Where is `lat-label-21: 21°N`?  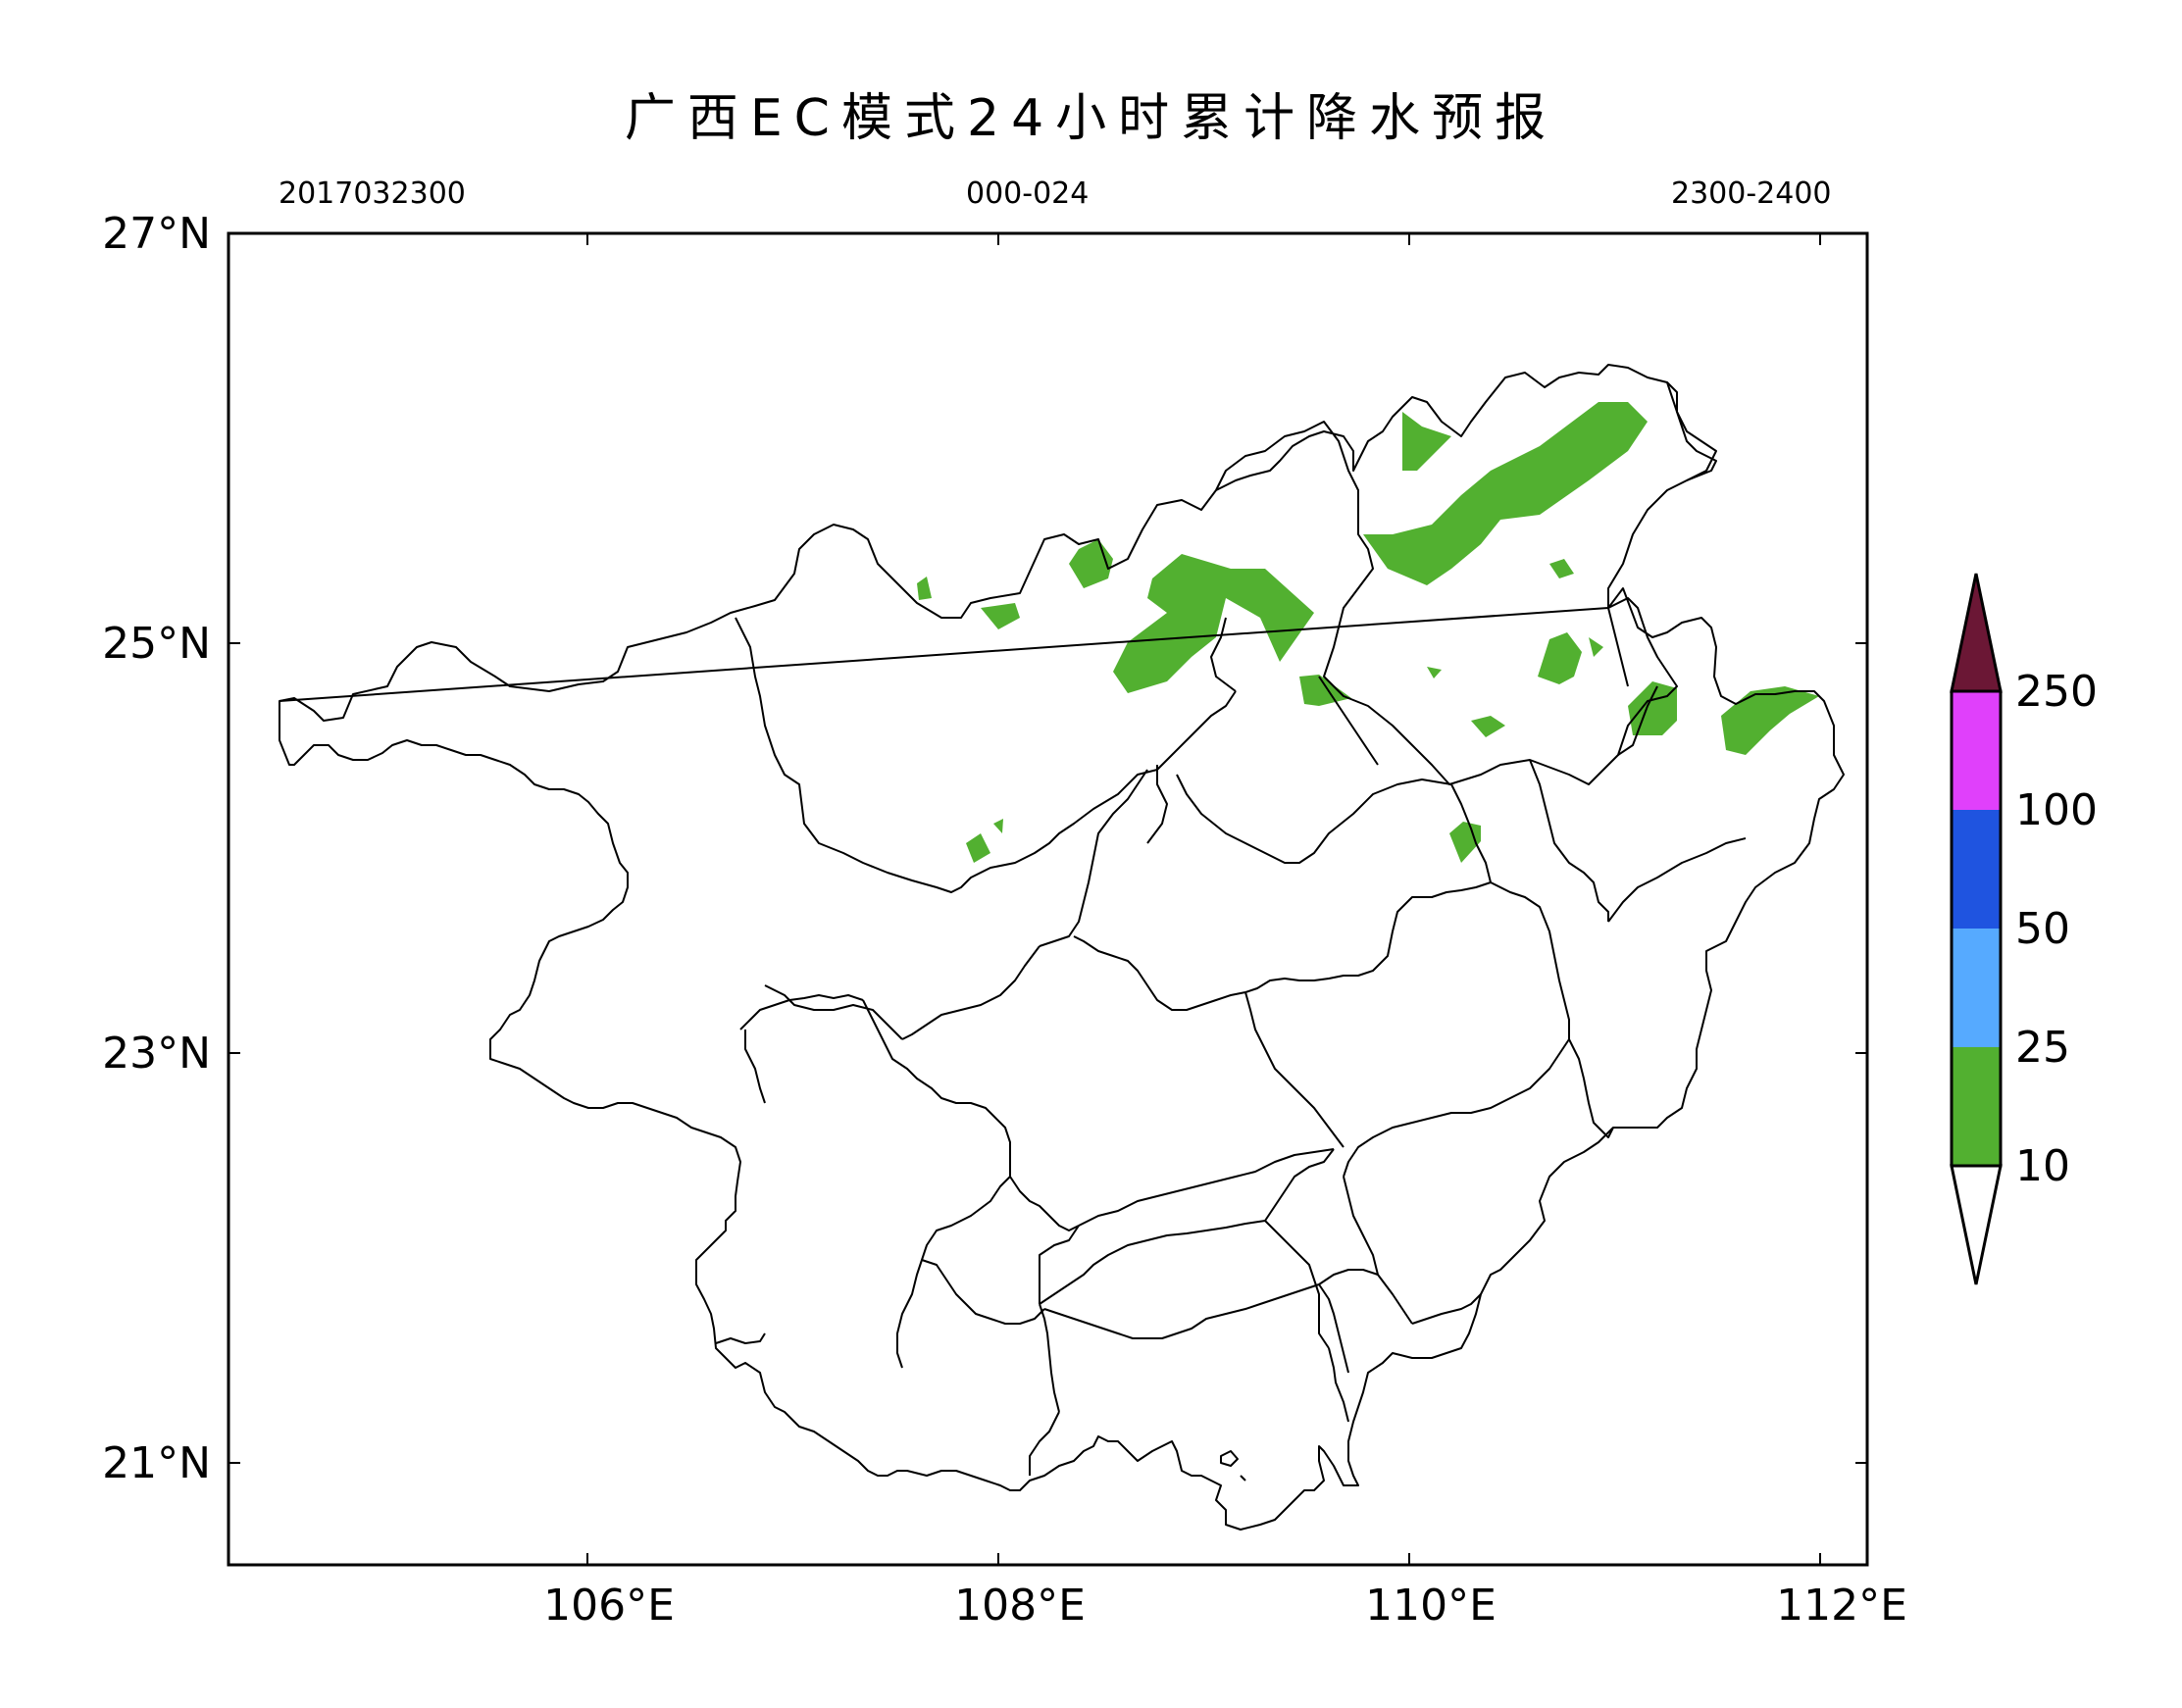 lat-label-21: 21°N is located at coordinates (156, 1463).